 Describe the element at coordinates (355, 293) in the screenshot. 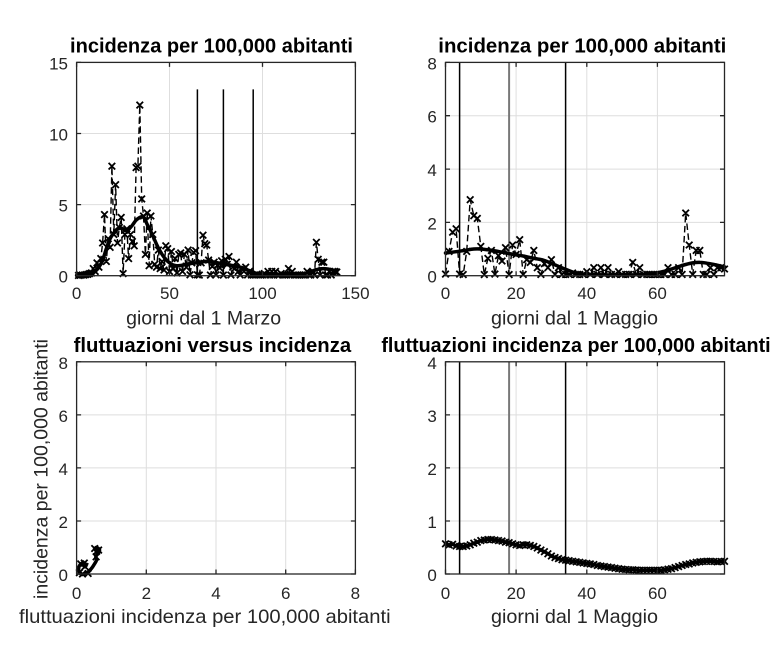

I see `svg-text: 150` at that location.